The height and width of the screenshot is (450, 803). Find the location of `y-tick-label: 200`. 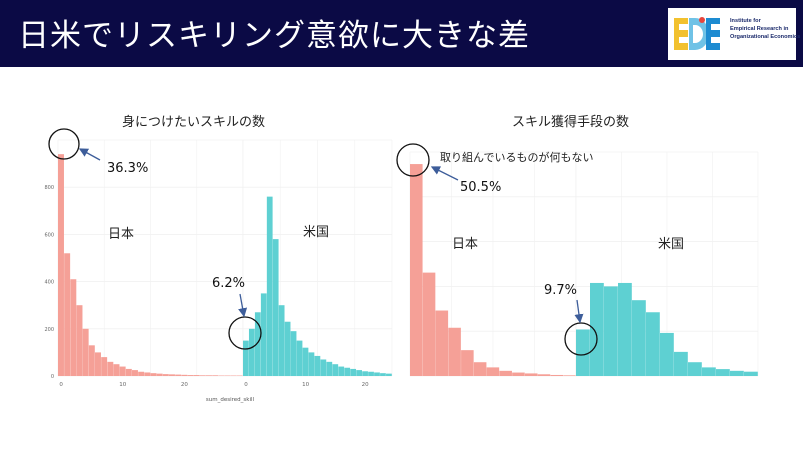

y-tick-label: 200 is located at coordinates (49, 330).